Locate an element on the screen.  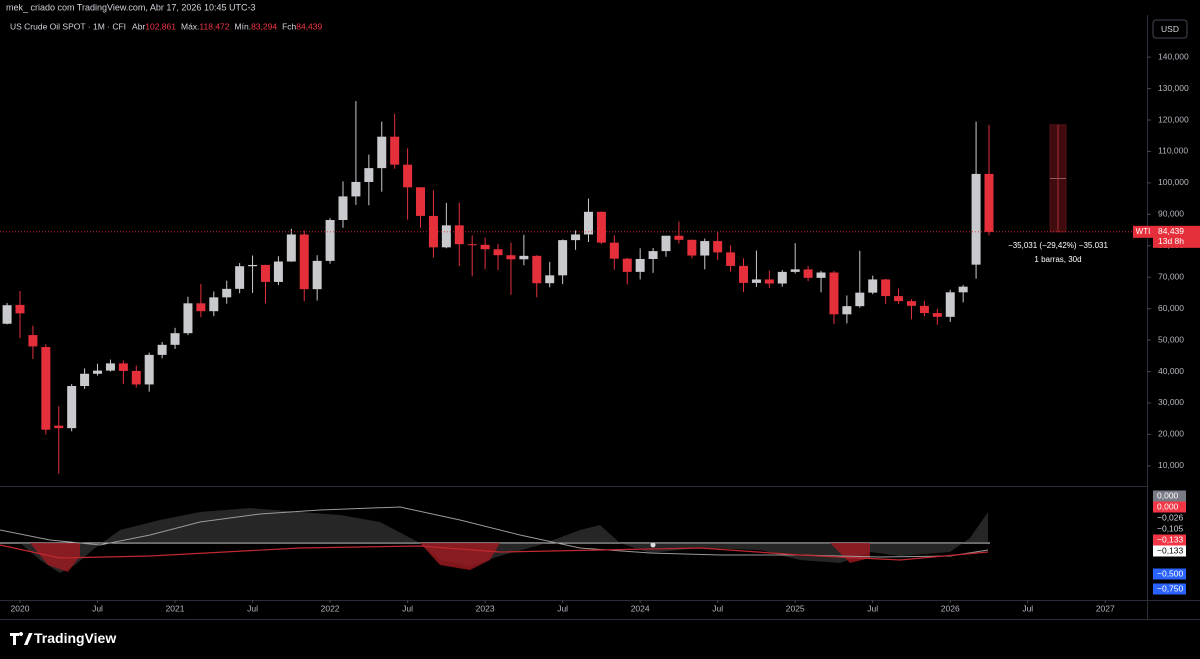
x-tick-label: 2022 is located at coordinates (330, 608).